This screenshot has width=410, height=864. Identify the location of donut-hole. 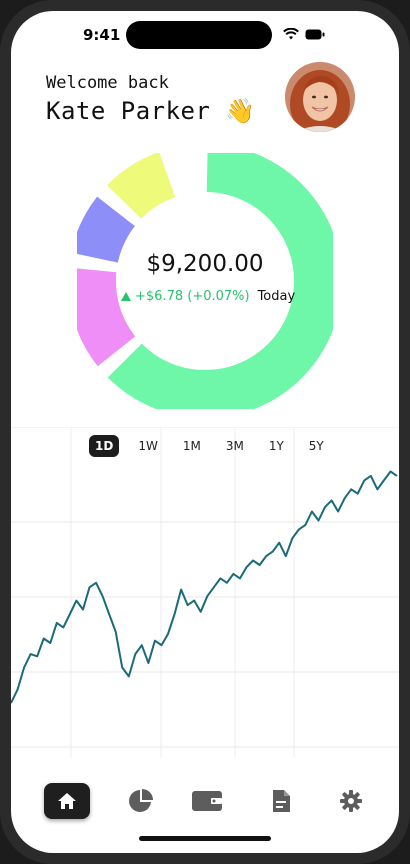
(205, 281).